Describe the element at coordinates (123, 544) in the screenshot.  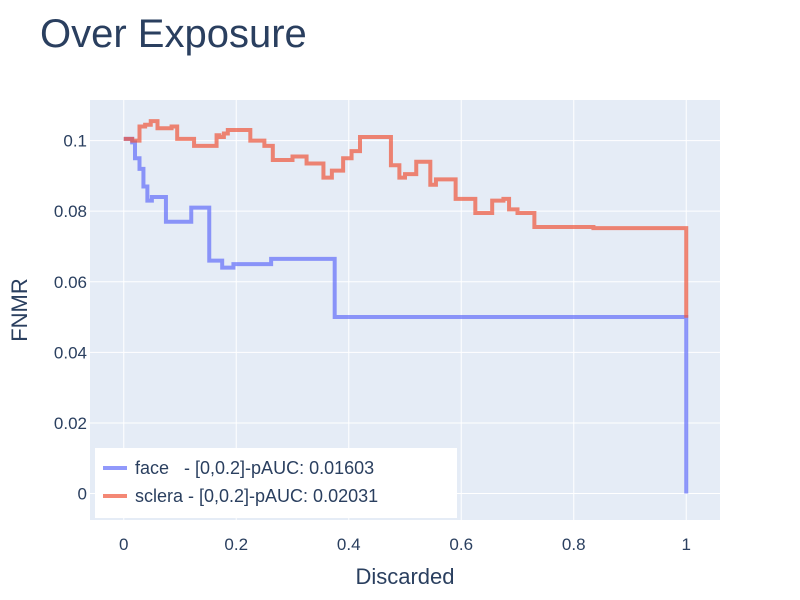
I see `x-tick-label: 0` at that location.